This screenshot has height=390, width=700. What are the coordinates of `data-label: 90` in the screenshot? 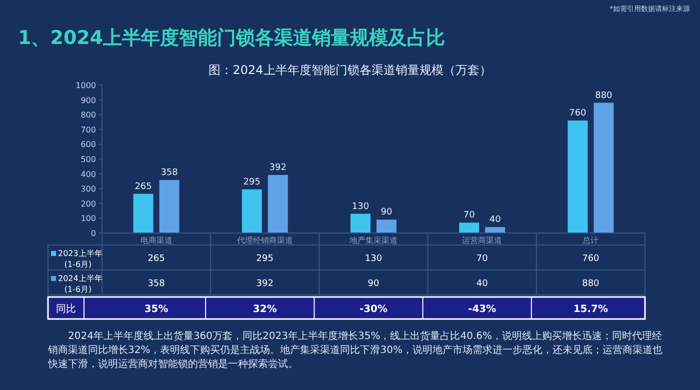 It's located at (386, 213).